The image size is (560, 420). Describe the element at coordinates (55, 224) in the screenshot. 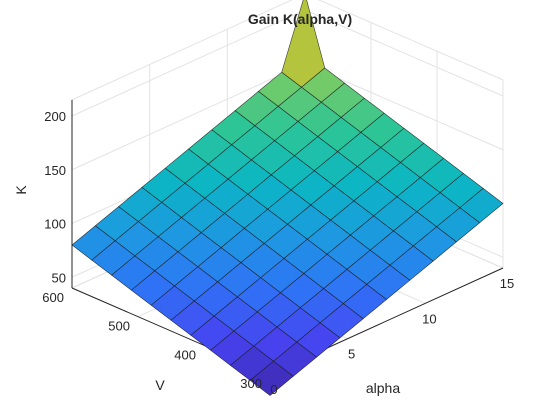

I see `z-tick-label: 100` at that location.